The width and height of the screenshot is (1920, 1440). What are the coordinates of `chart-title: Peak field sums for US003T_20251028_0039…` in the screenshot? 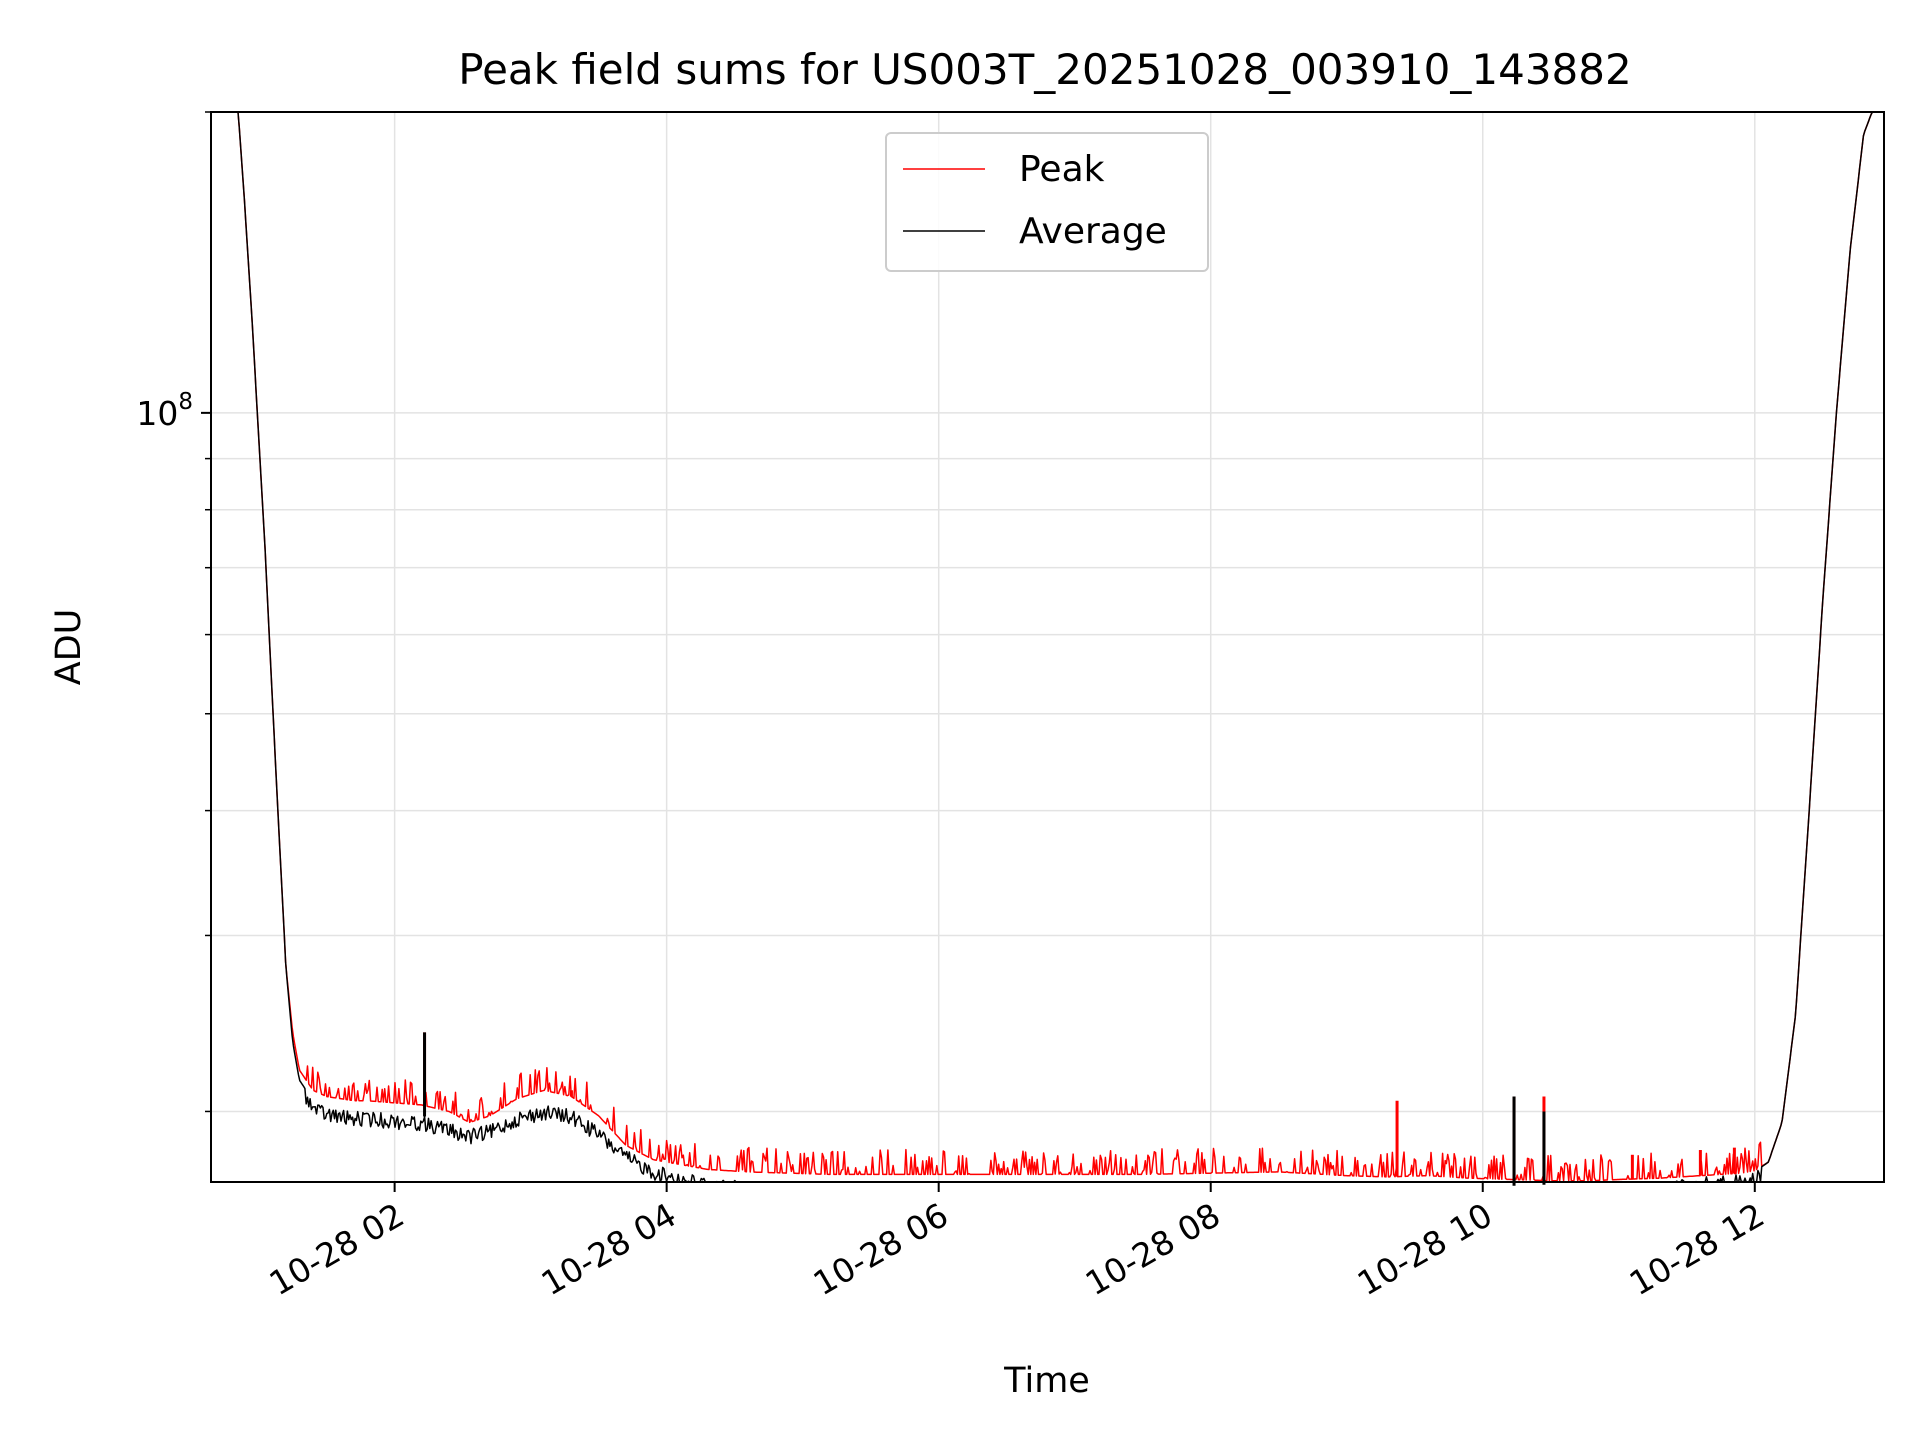 It's located at (1044, 69).